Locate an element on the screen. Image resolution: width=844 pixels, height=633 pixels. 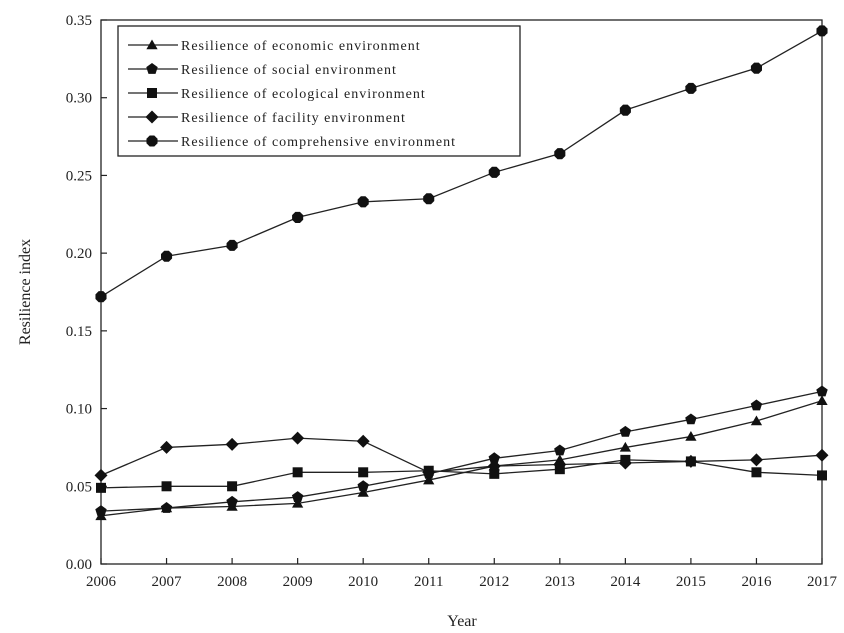
x-tick-label: 2016 is located at coordinates (756, 582).